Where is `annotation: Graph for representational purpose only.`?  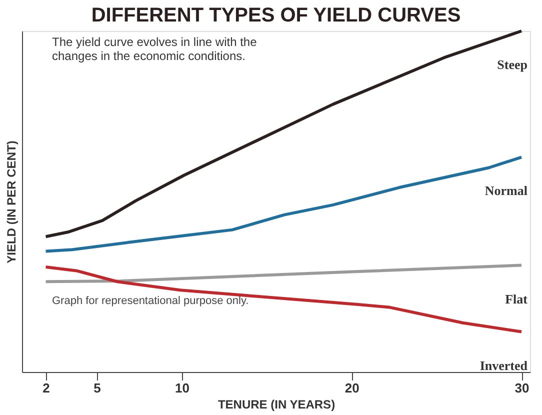
annotation: Graph for representational purpose only. is located at coordinates (150, 301).